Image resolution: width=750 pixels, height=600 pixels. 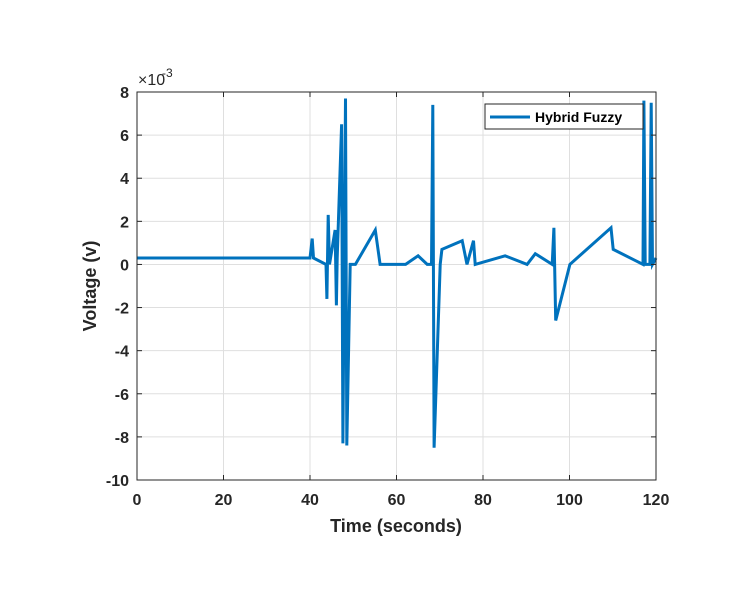 What do you see at coordinates (151, 80) in the screenshot?
I see `y-exponent-base: ×10` at bounding box center [151, 80].